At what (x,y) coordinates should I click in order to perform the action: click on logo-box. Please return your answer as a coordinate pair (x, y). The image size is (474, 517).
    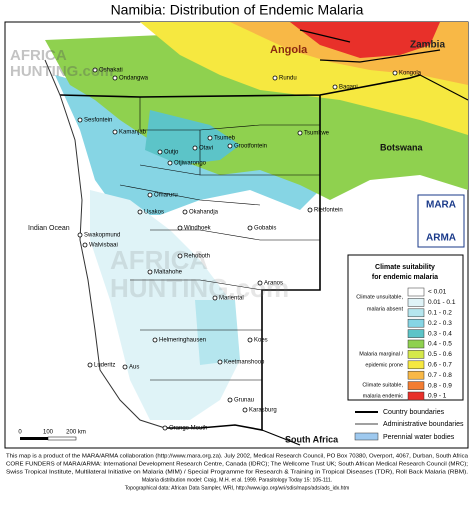
    Looking at the image, I should click on (441, 221).